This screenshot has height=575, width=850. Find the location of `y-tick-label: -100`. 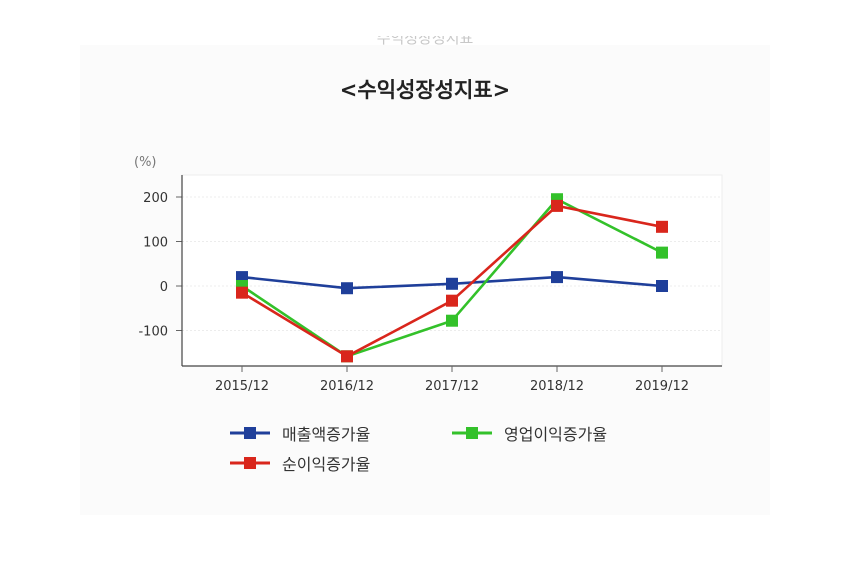

y-tick-label: -100 is located at coordinates (153, 332).